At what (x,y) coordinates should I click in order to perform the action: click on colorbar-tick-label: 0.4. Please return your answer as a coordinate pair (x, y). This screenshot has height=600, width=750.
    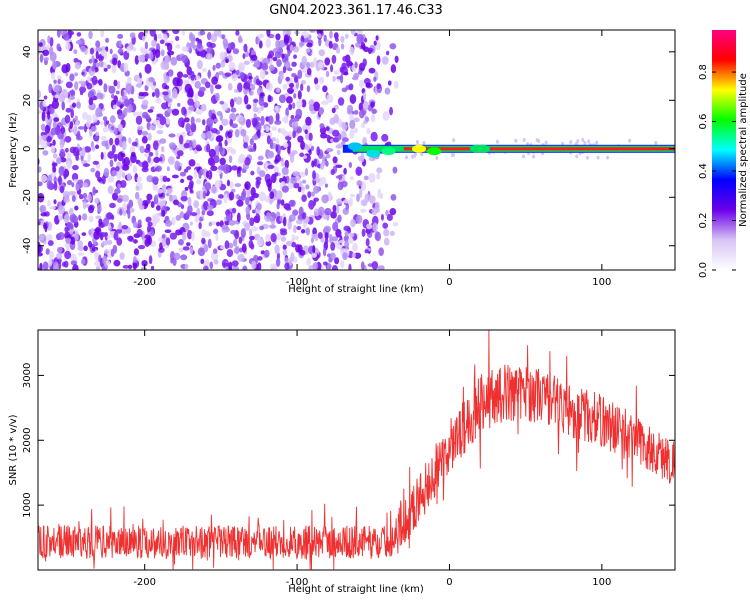
    Looking at the image, I should click on (703, 171).